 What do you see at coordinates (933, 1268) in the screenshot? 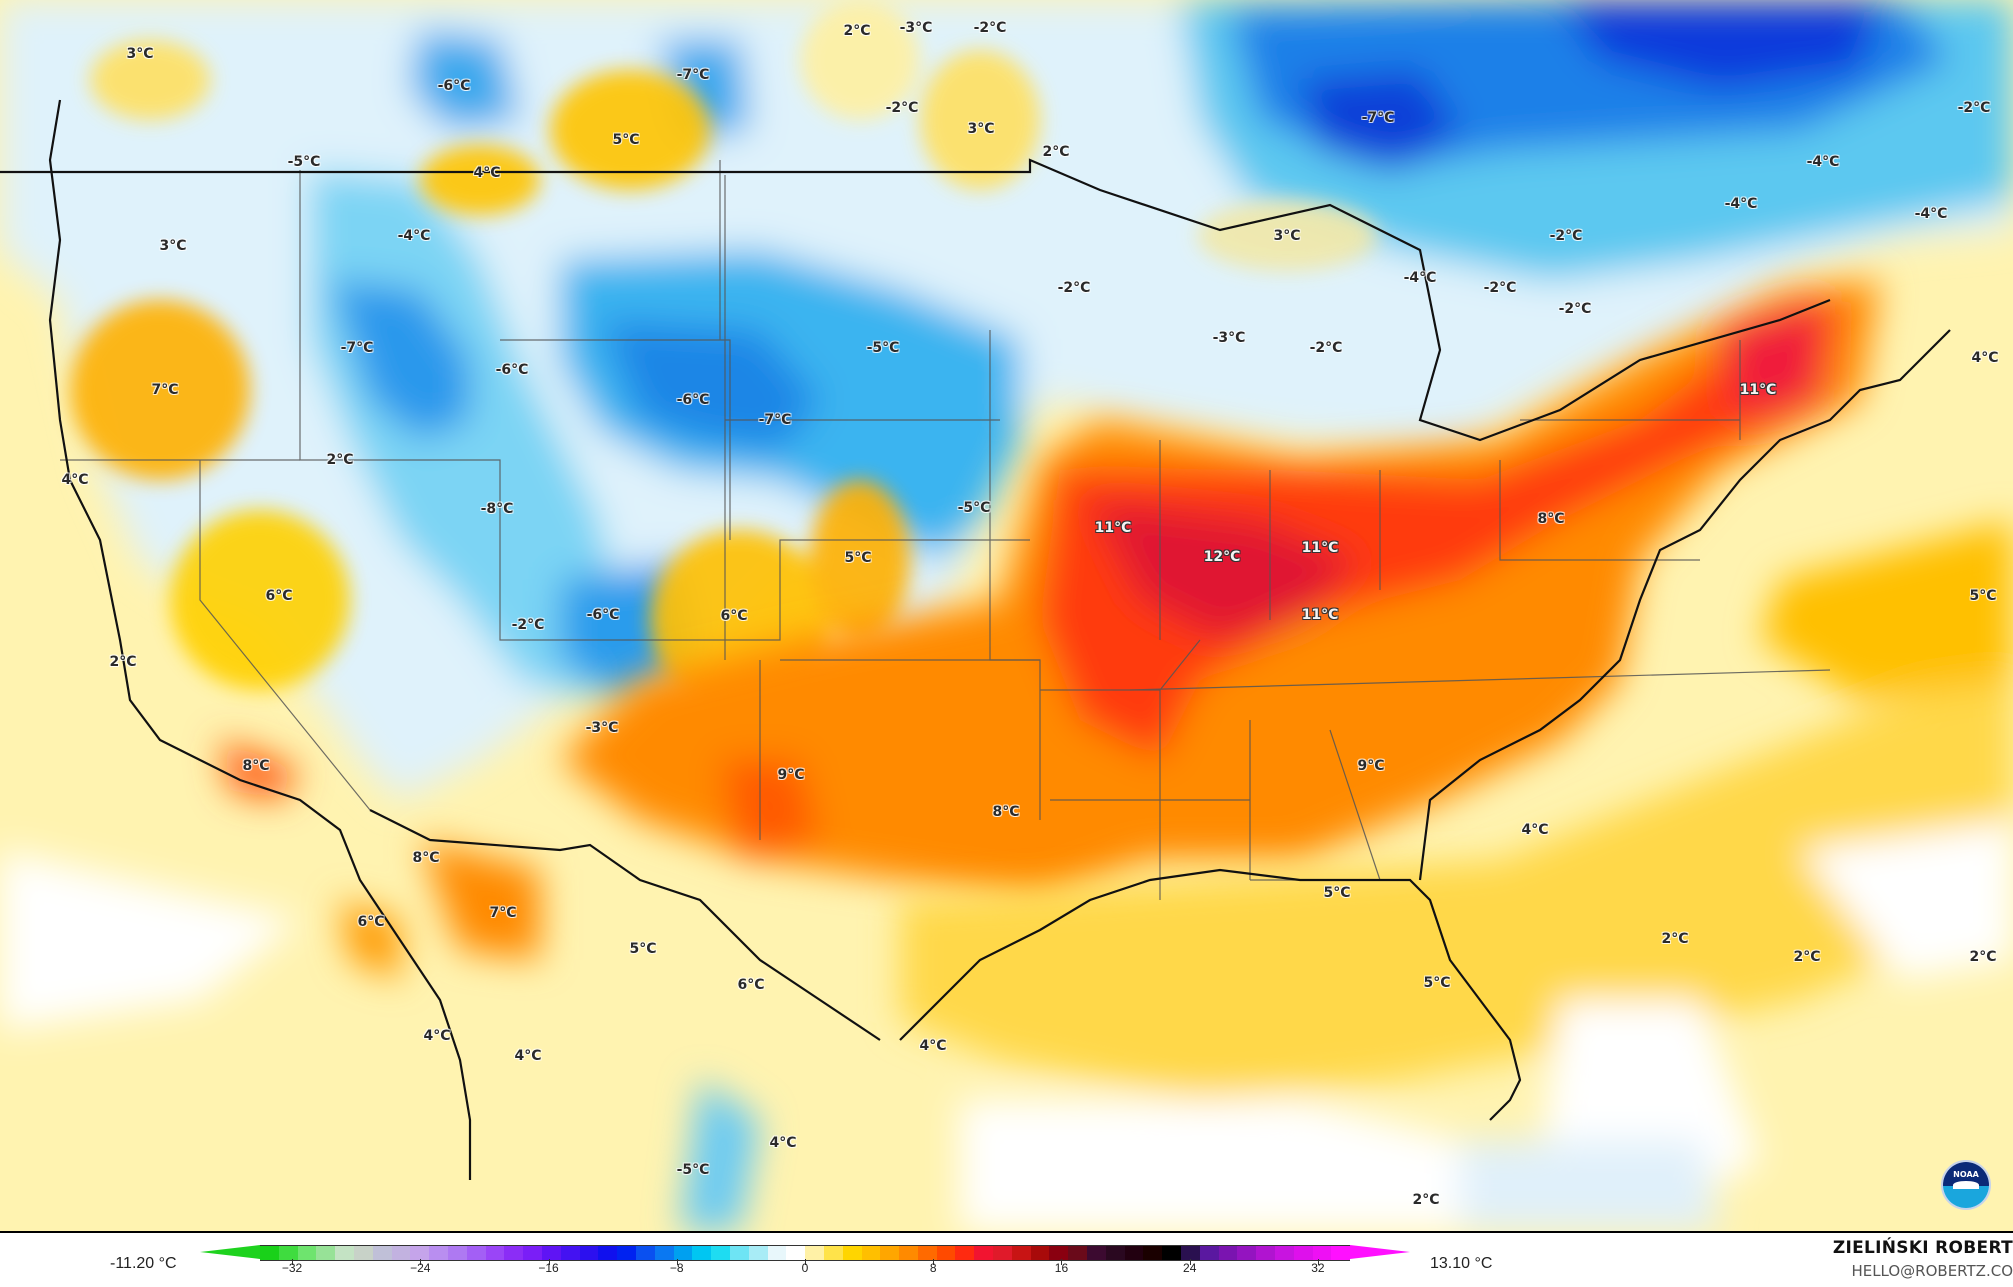
I see `tick-label: 8` at bounding box center [933, 1268].